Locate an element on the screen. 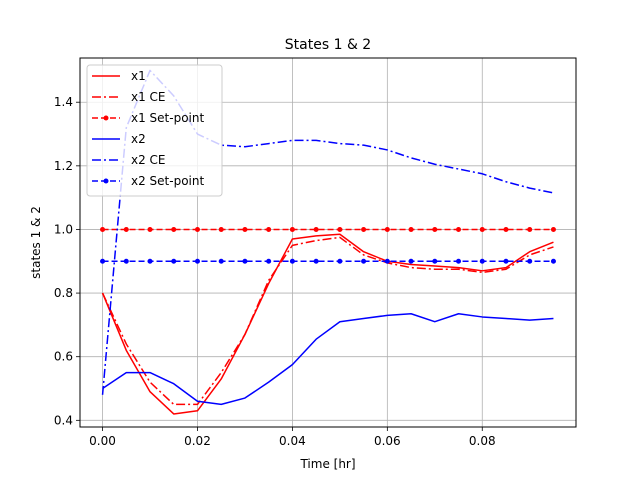 The width and height of the screenshot is (640, 480). x-tick-label: 0.06 is located at coordinates (387, 441).